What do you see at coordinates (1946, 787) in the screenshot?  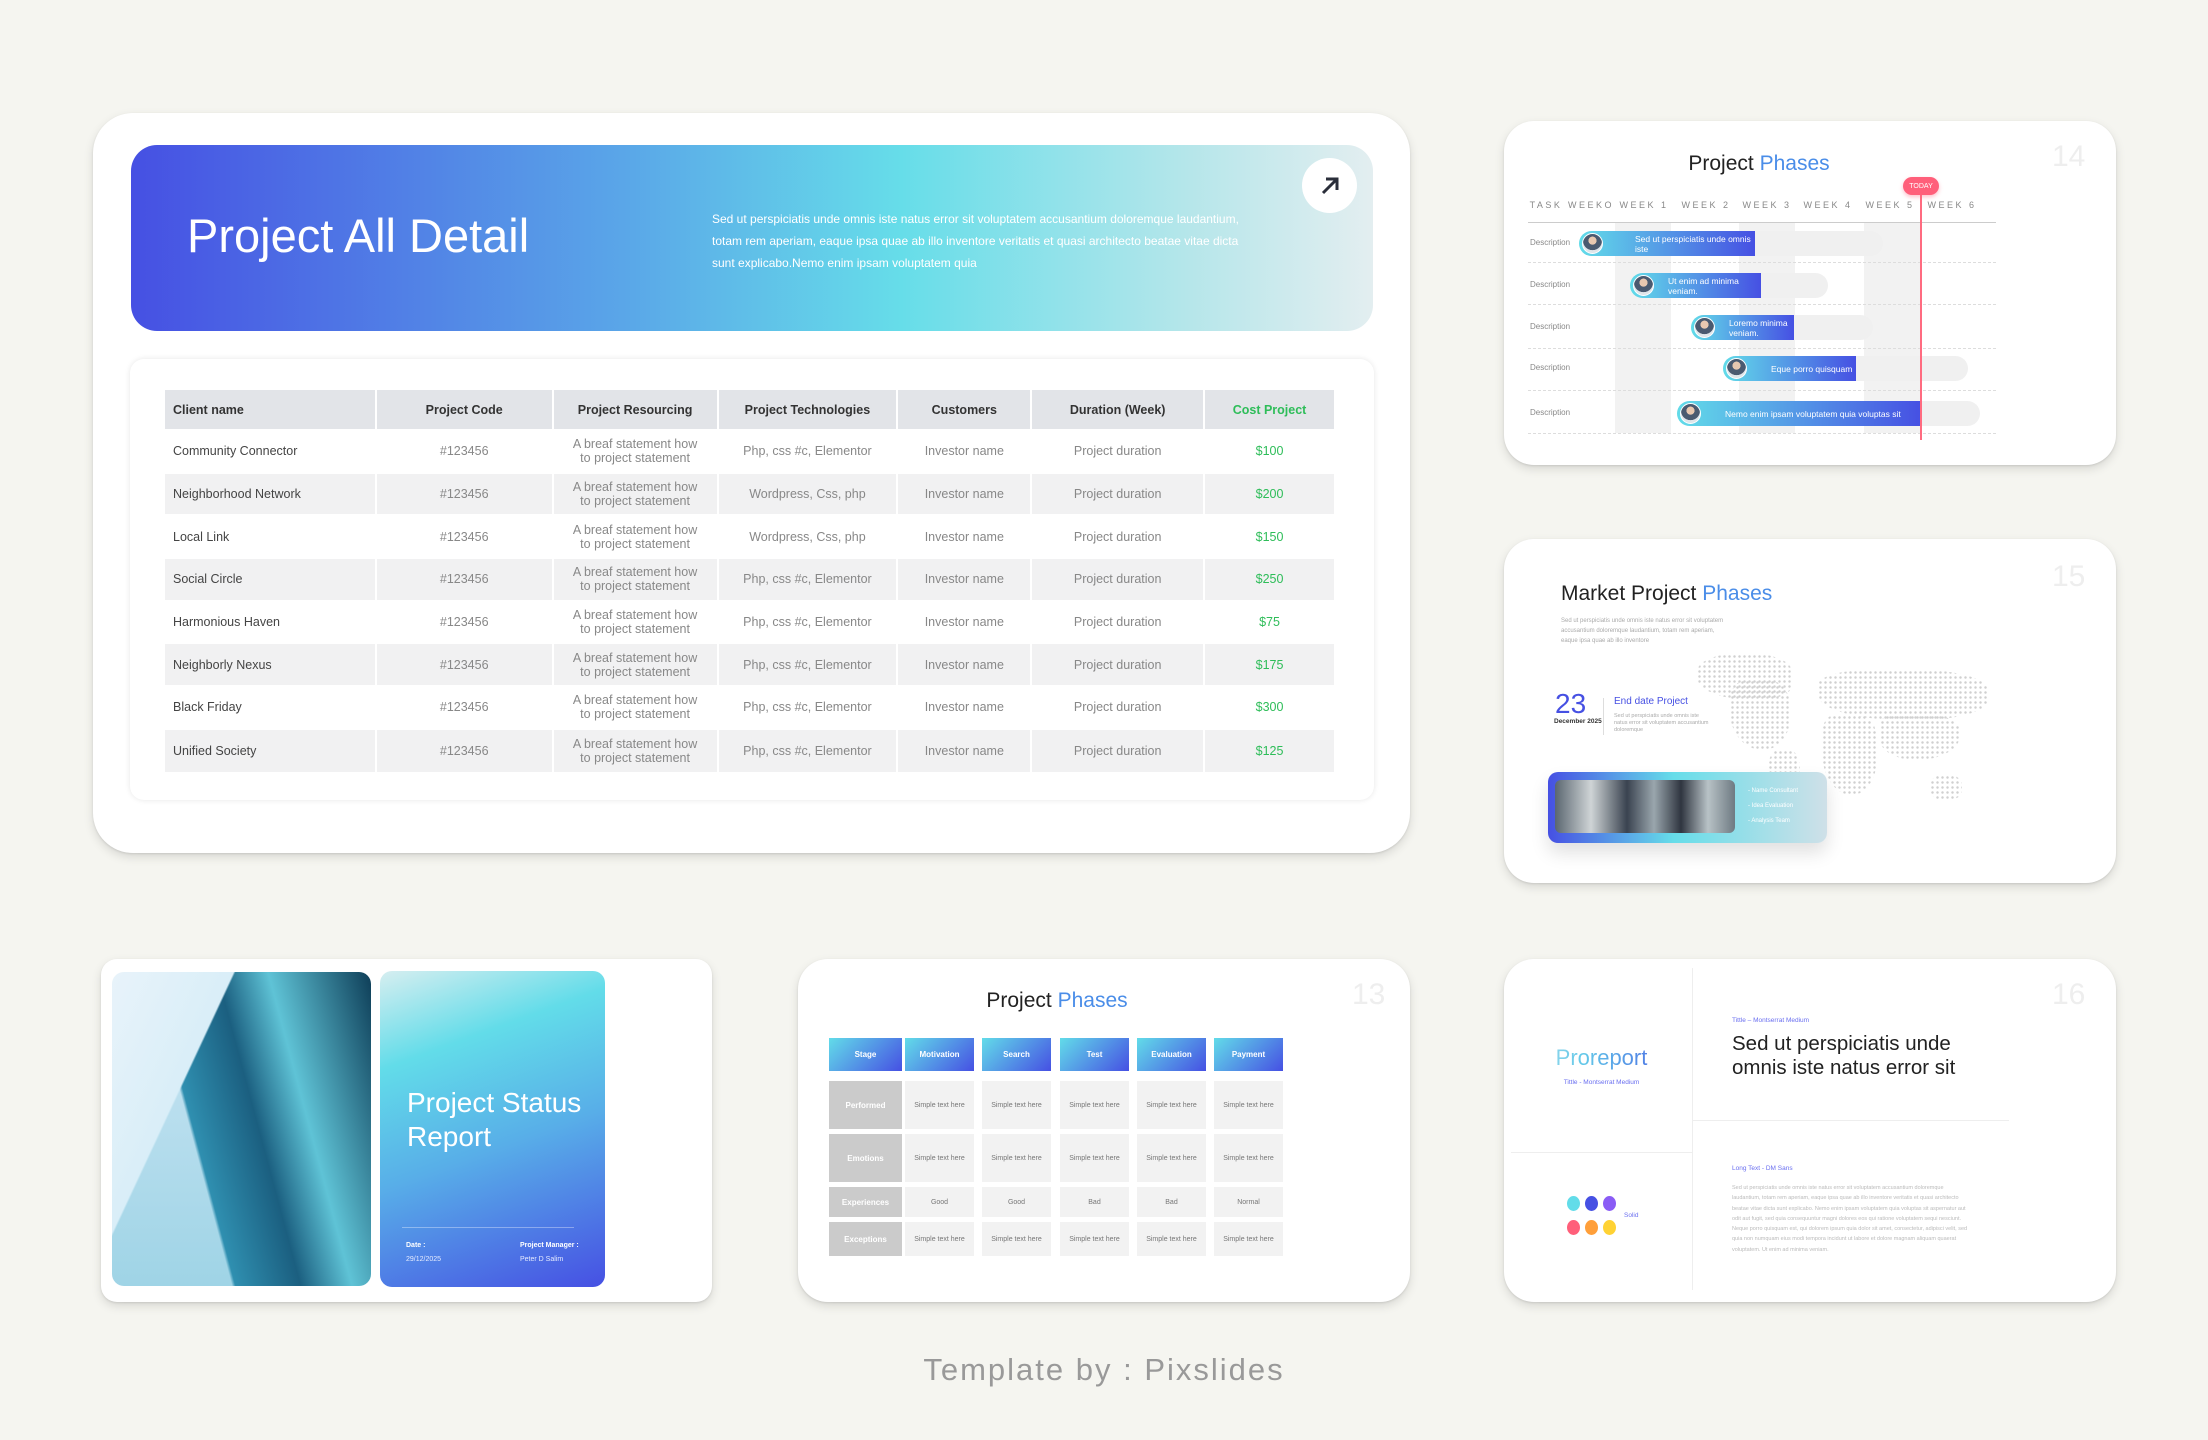 I see `world-map-au` at bounding box center [1946, 787].